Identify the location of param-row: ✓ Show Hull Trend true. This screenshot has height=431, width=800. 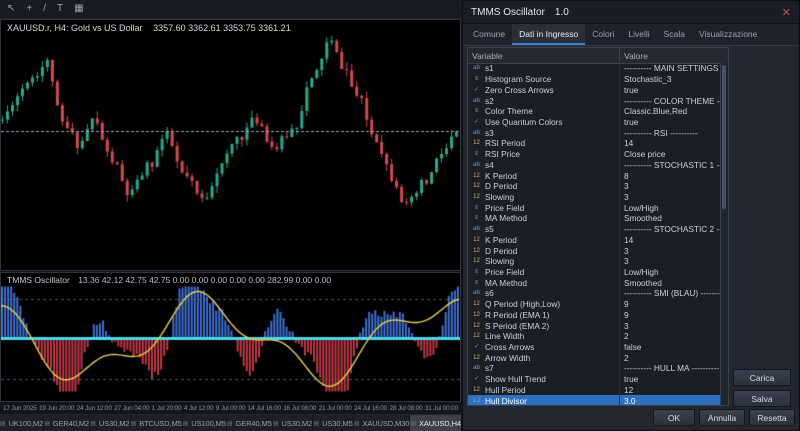
(594, 379).